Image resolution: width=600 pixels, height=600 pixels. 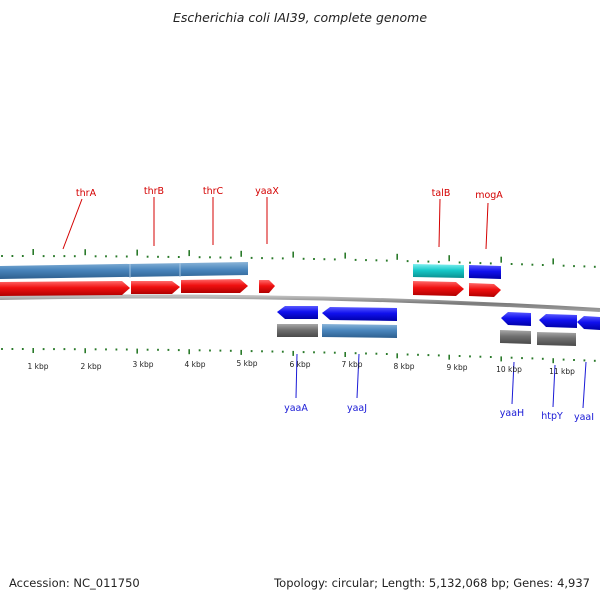 I want to click on feature-block-yaaA, so click(x=297, y=330).